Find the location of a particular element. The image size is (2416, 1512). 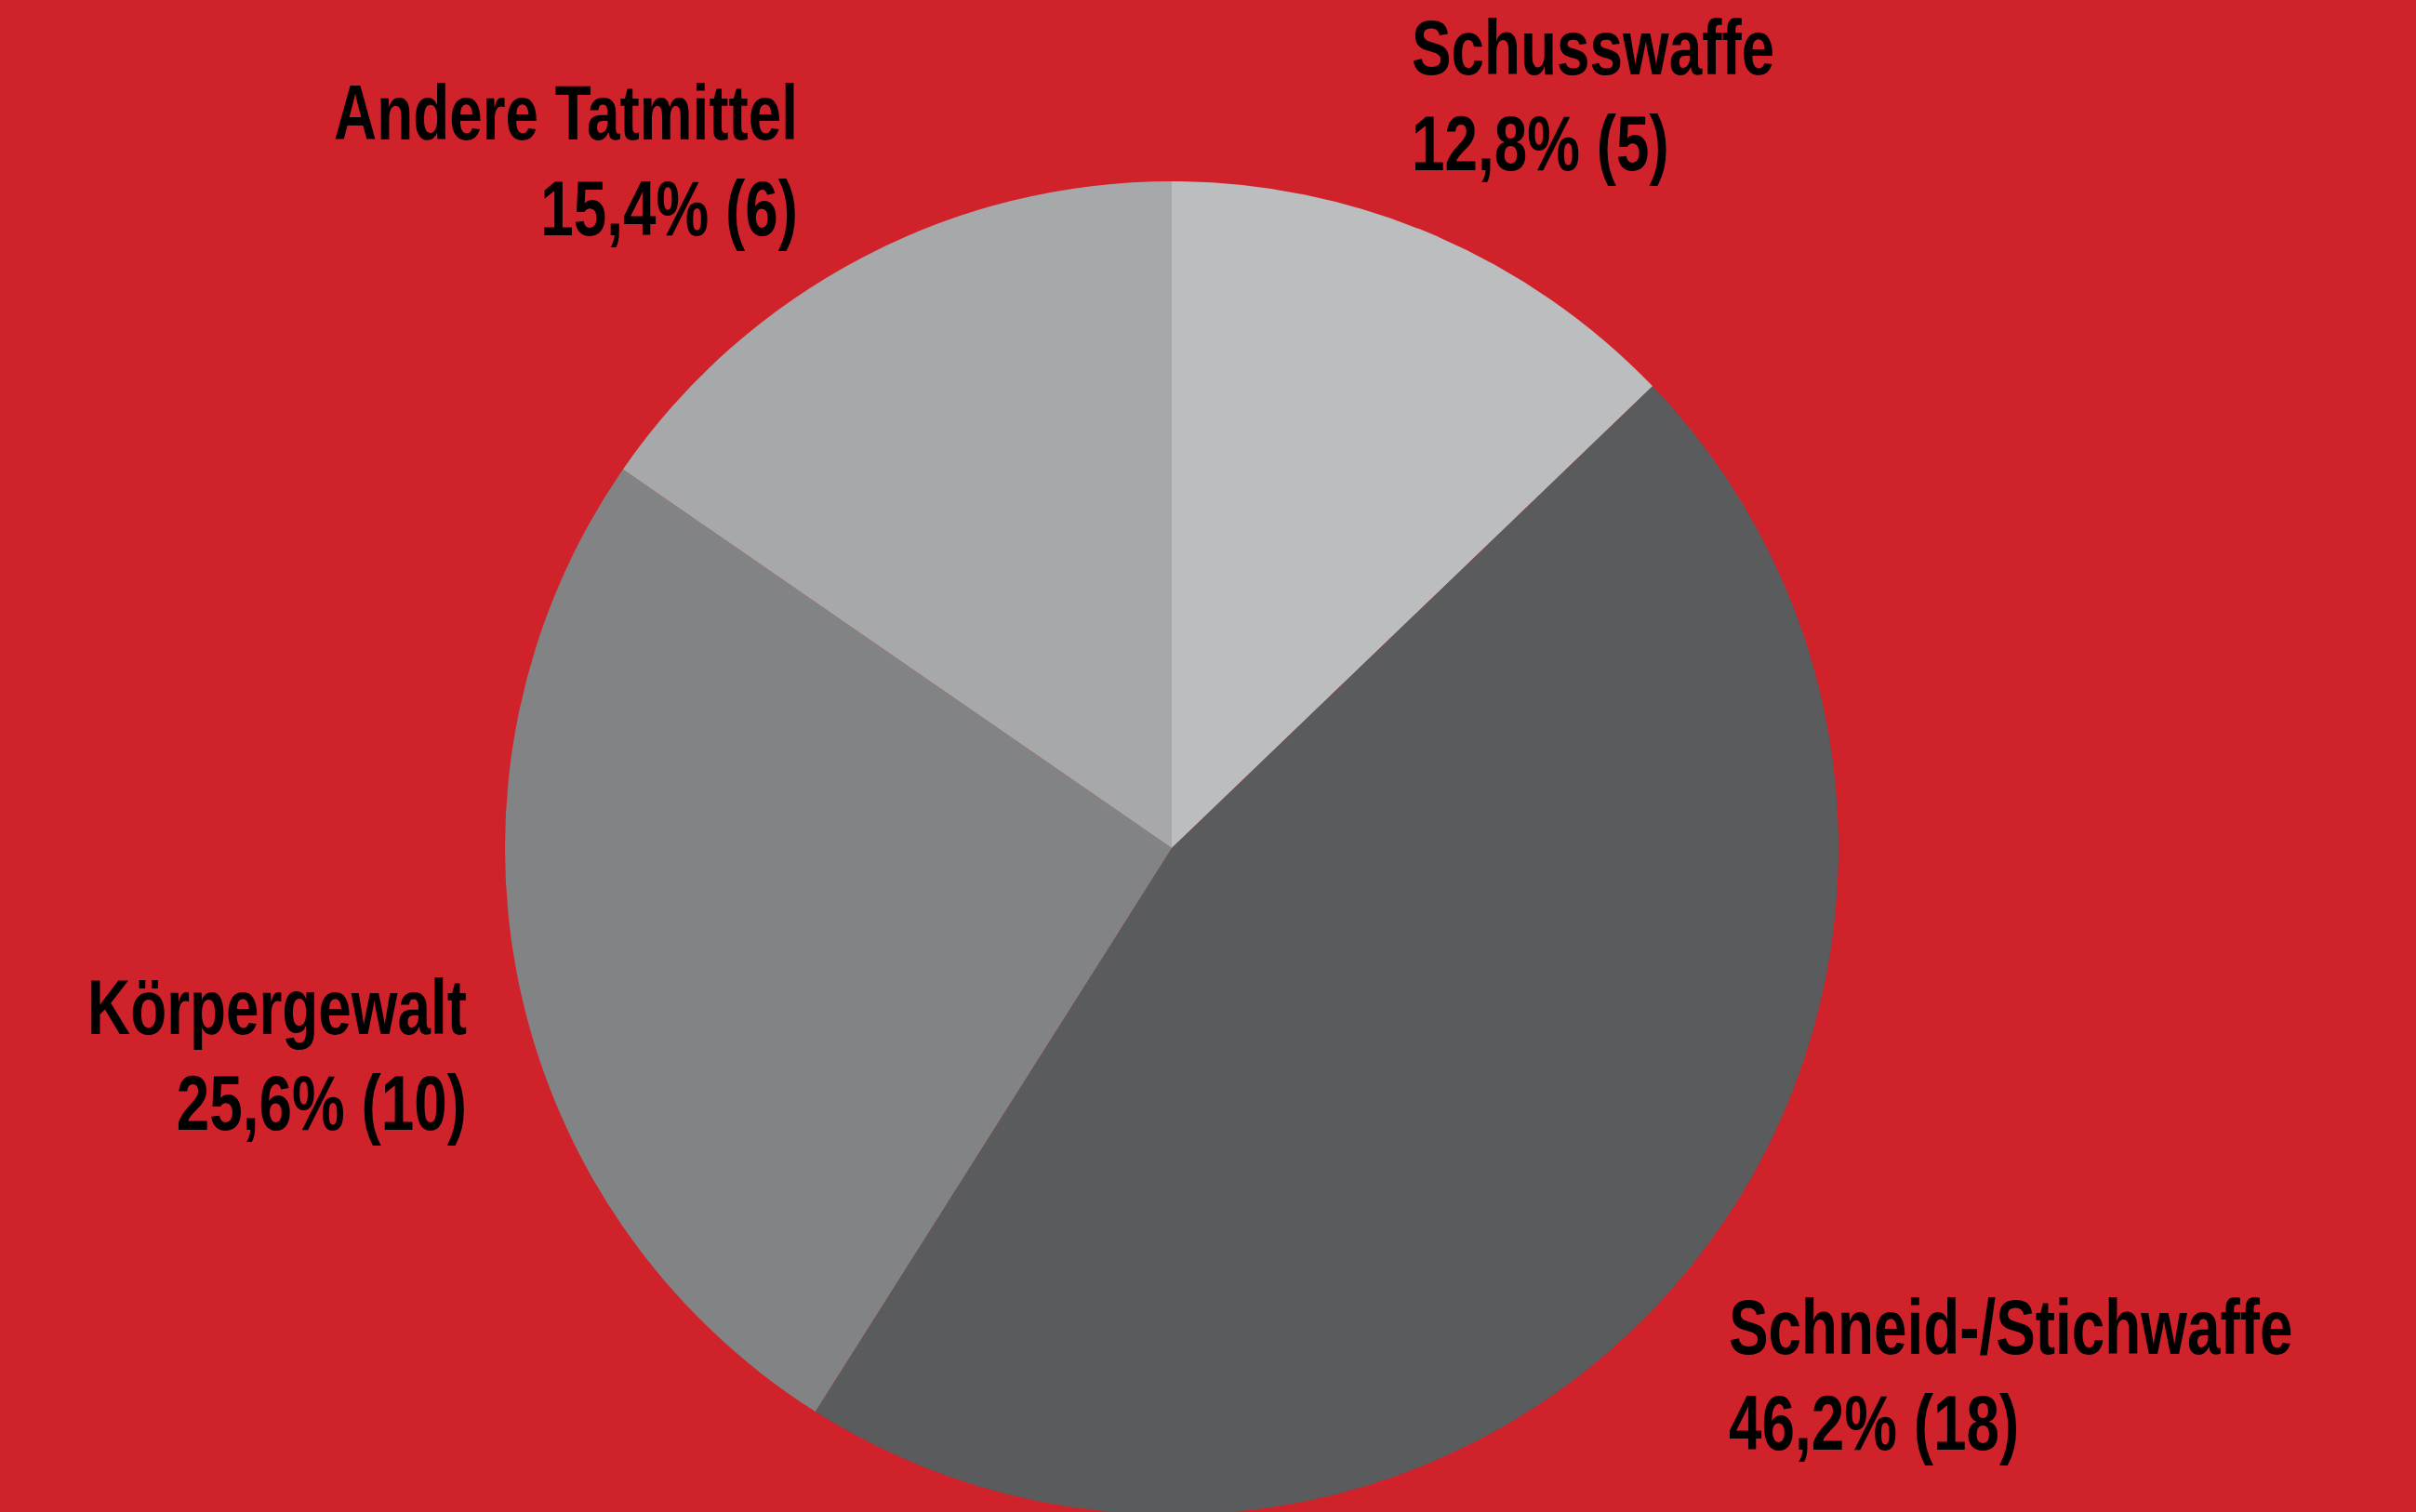

slice-label: Schusswaffe is located at coordinates (1594, 47).